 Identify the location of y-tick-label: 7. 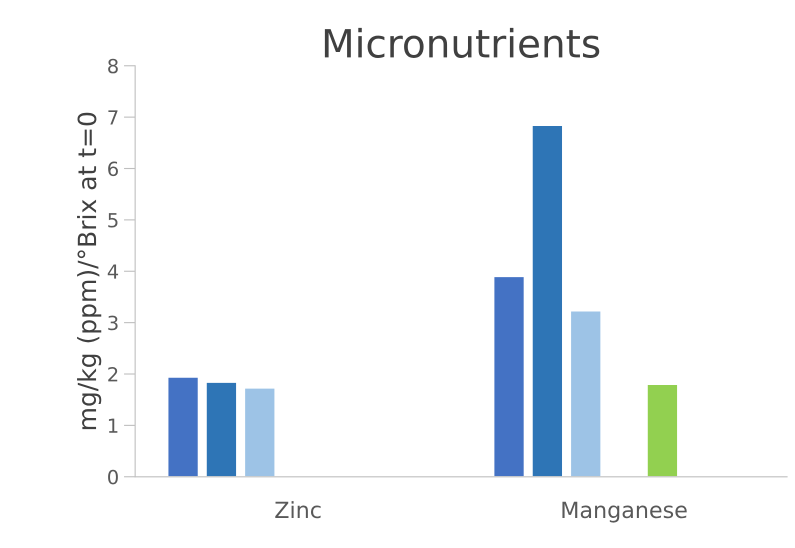
(113, 117).